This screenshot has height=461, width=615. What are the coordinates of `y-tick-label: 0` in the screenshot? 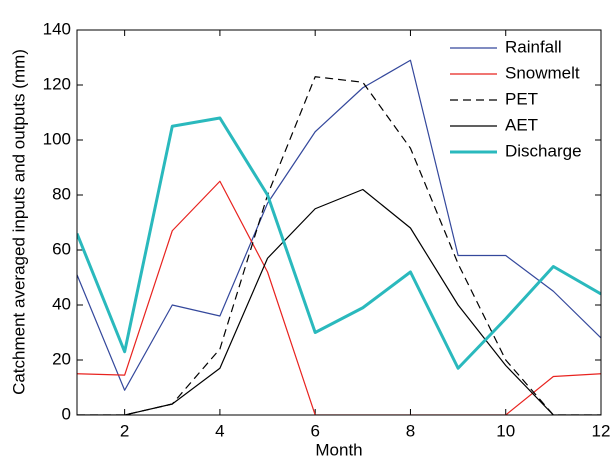 It's located at (66, 413).